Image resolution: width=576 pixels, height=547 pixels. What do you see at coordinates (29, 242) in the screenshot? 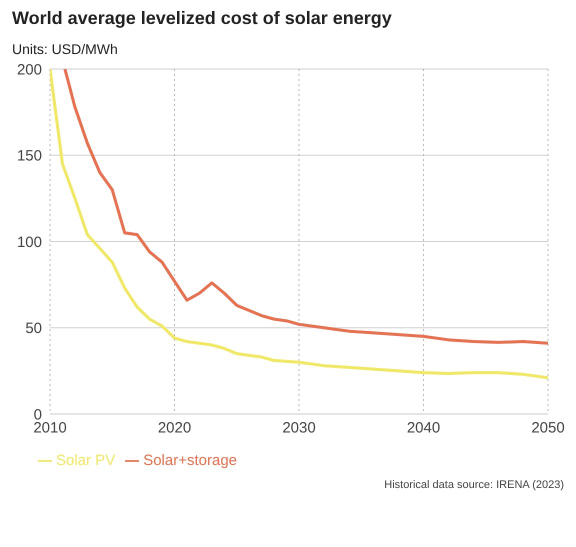
I see `y-tick-label: 100` at bounding box center [29, 242].